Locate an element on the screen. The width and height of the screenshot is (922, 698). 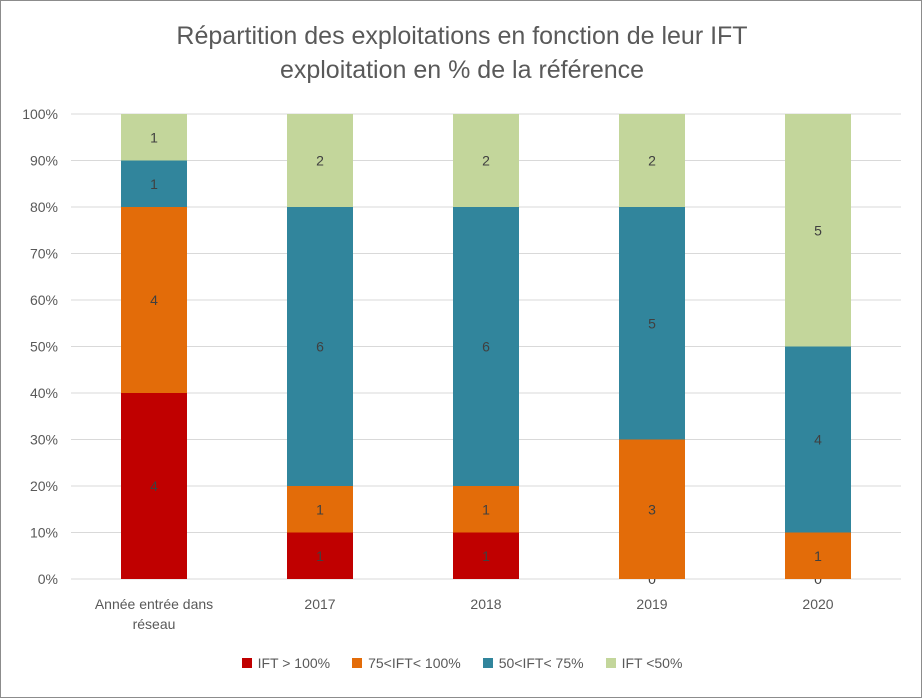
x-tick-label: 2018 is located at coordinates (485, 604).